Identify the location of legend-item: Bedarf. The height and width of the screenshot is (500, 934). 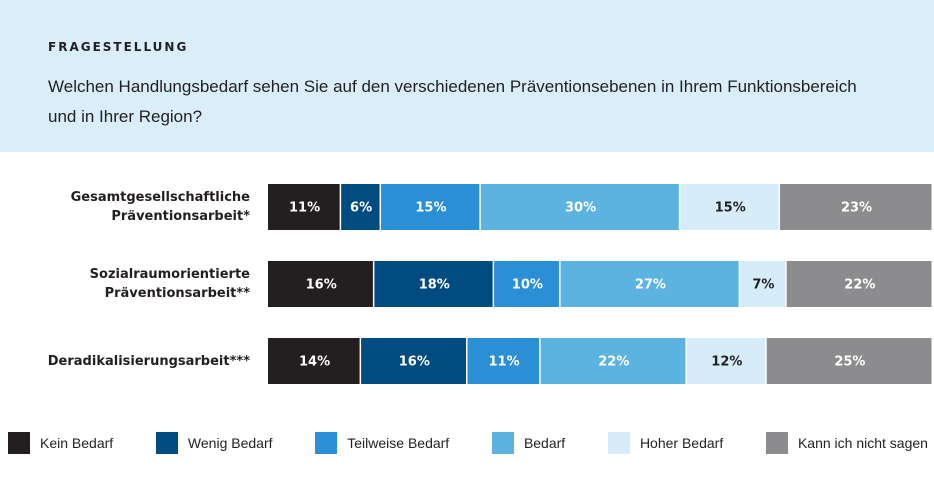
(528, 443).